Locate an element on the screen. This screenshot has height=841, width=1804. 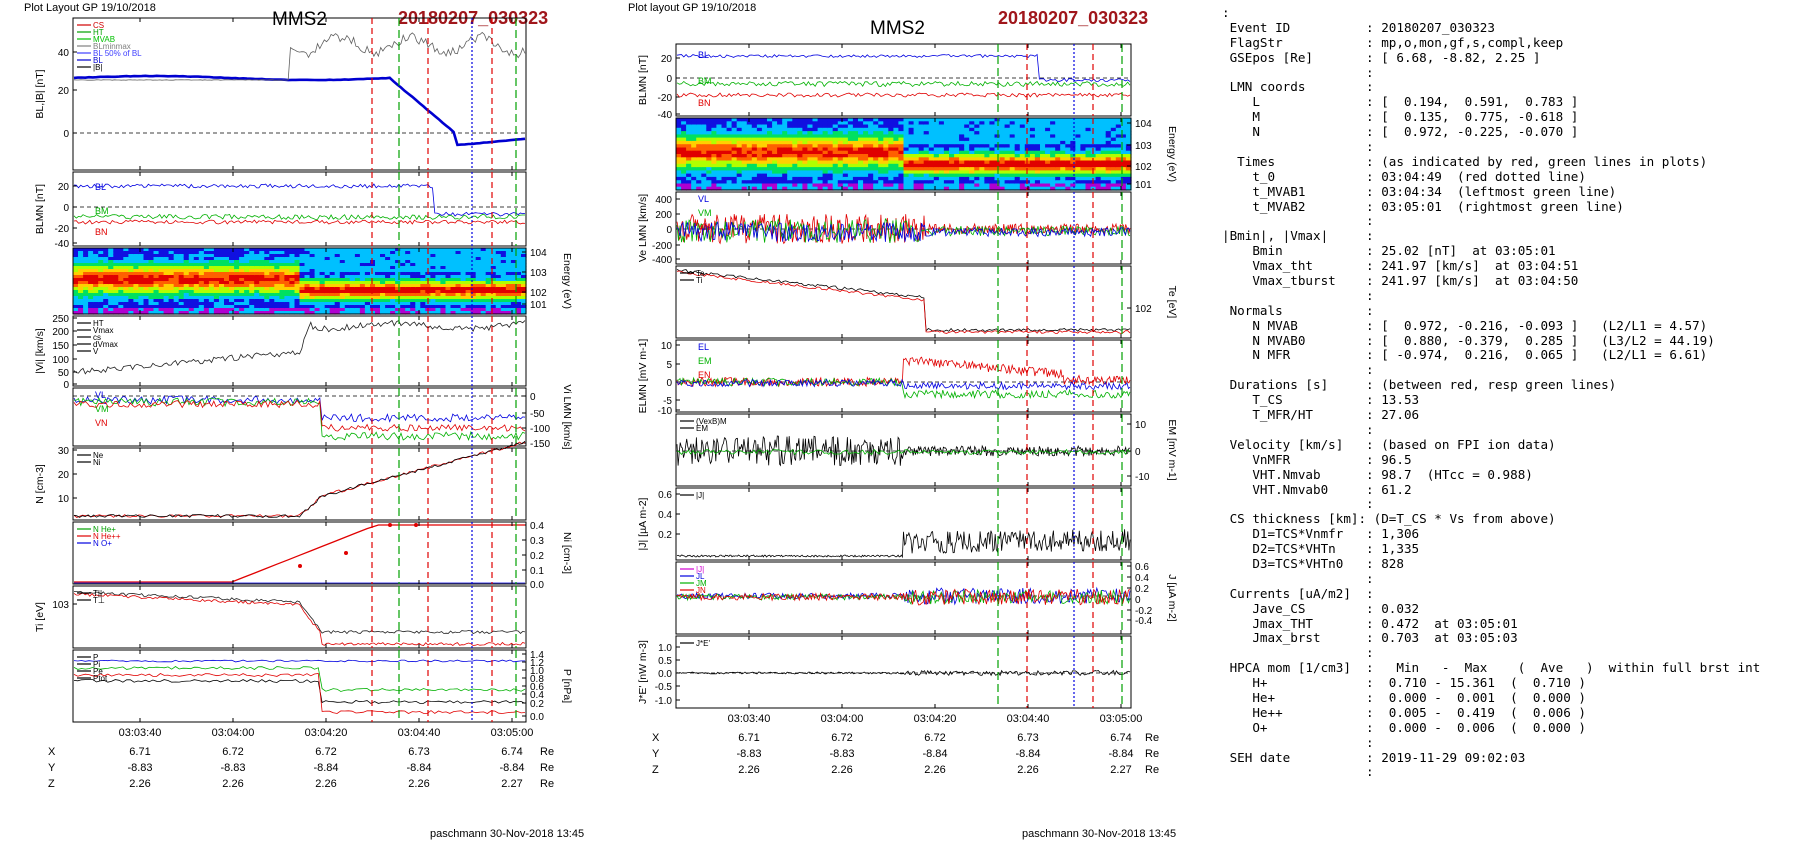
summary-line: : is located at coordinates (1298, 578).